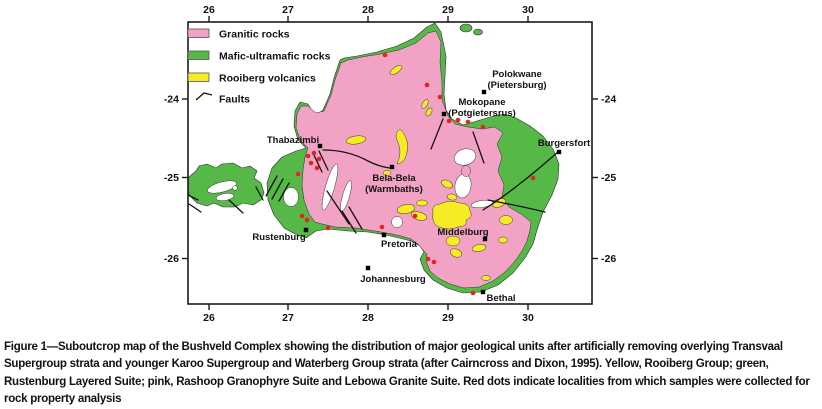  Describe the element at coordinates (293, 140) in the screenshot. I see `city-label-thabazimbi: Thabazimbi` at that location.